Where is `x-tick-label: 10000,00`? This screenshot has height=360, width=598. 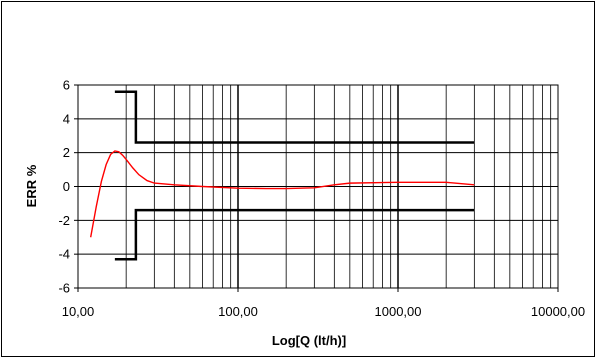
x-tick-label: 10000,00 is located at coordinates (558, 311).